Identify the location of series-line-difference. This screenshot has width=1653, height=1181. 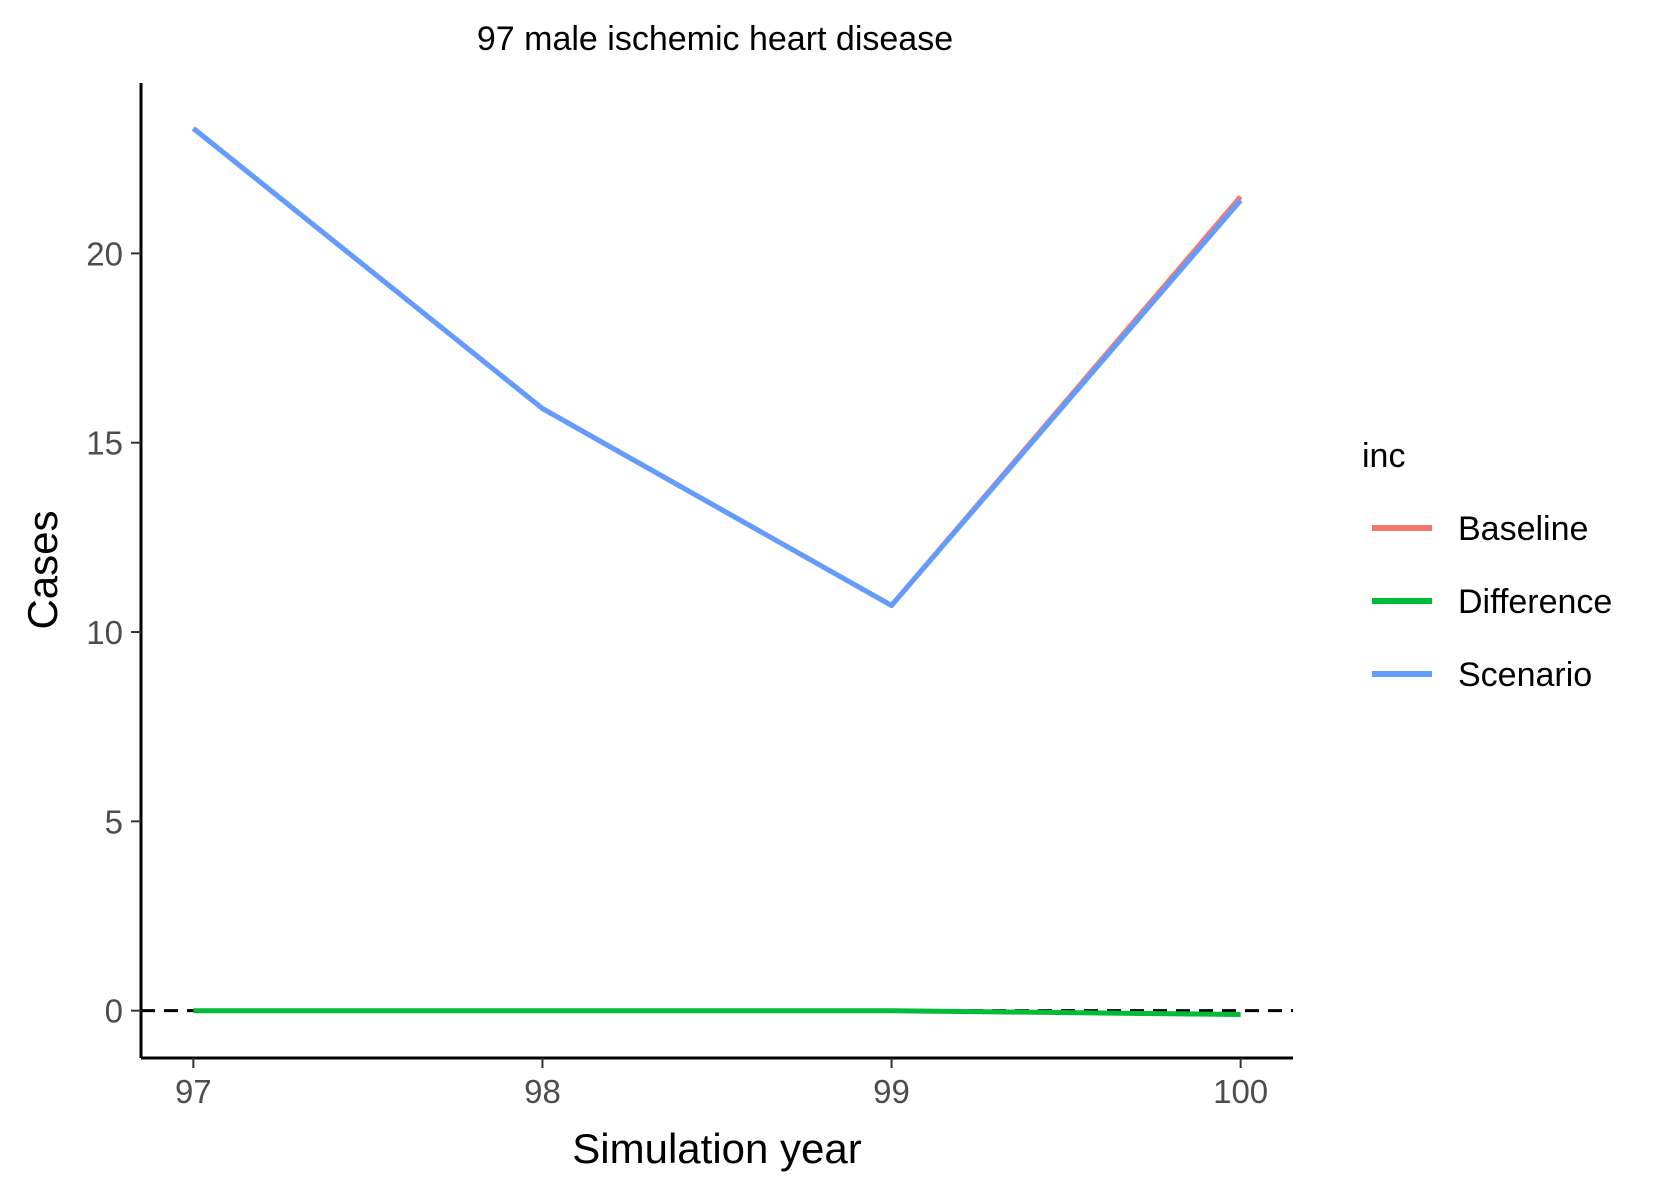
(717, 1012).